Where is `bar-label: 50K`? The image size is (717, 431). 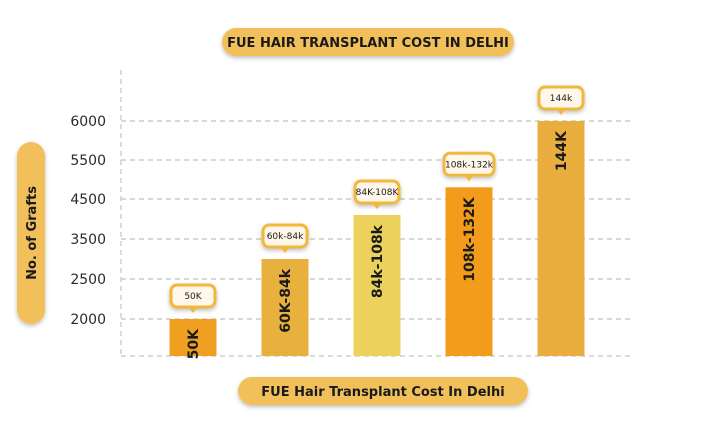
bar-label: 50K is located at coordinates (194, 343).